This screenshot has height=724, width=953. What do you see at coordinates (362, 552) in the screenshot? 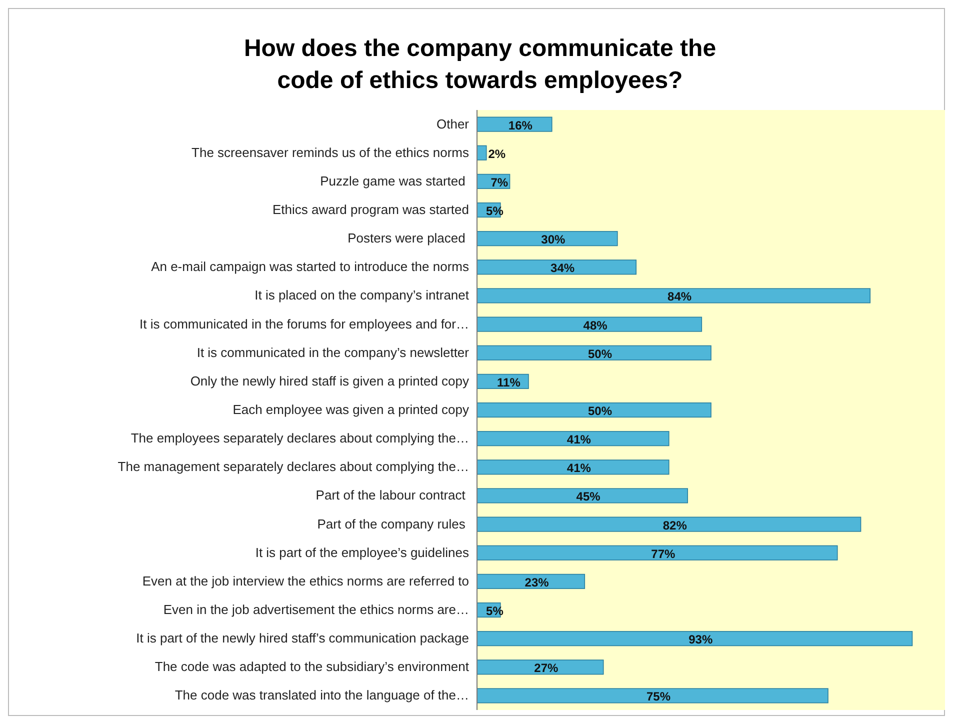
I see `y-tick-label: It is part of the employee’s guidelines` at bounding box center [362, 552].